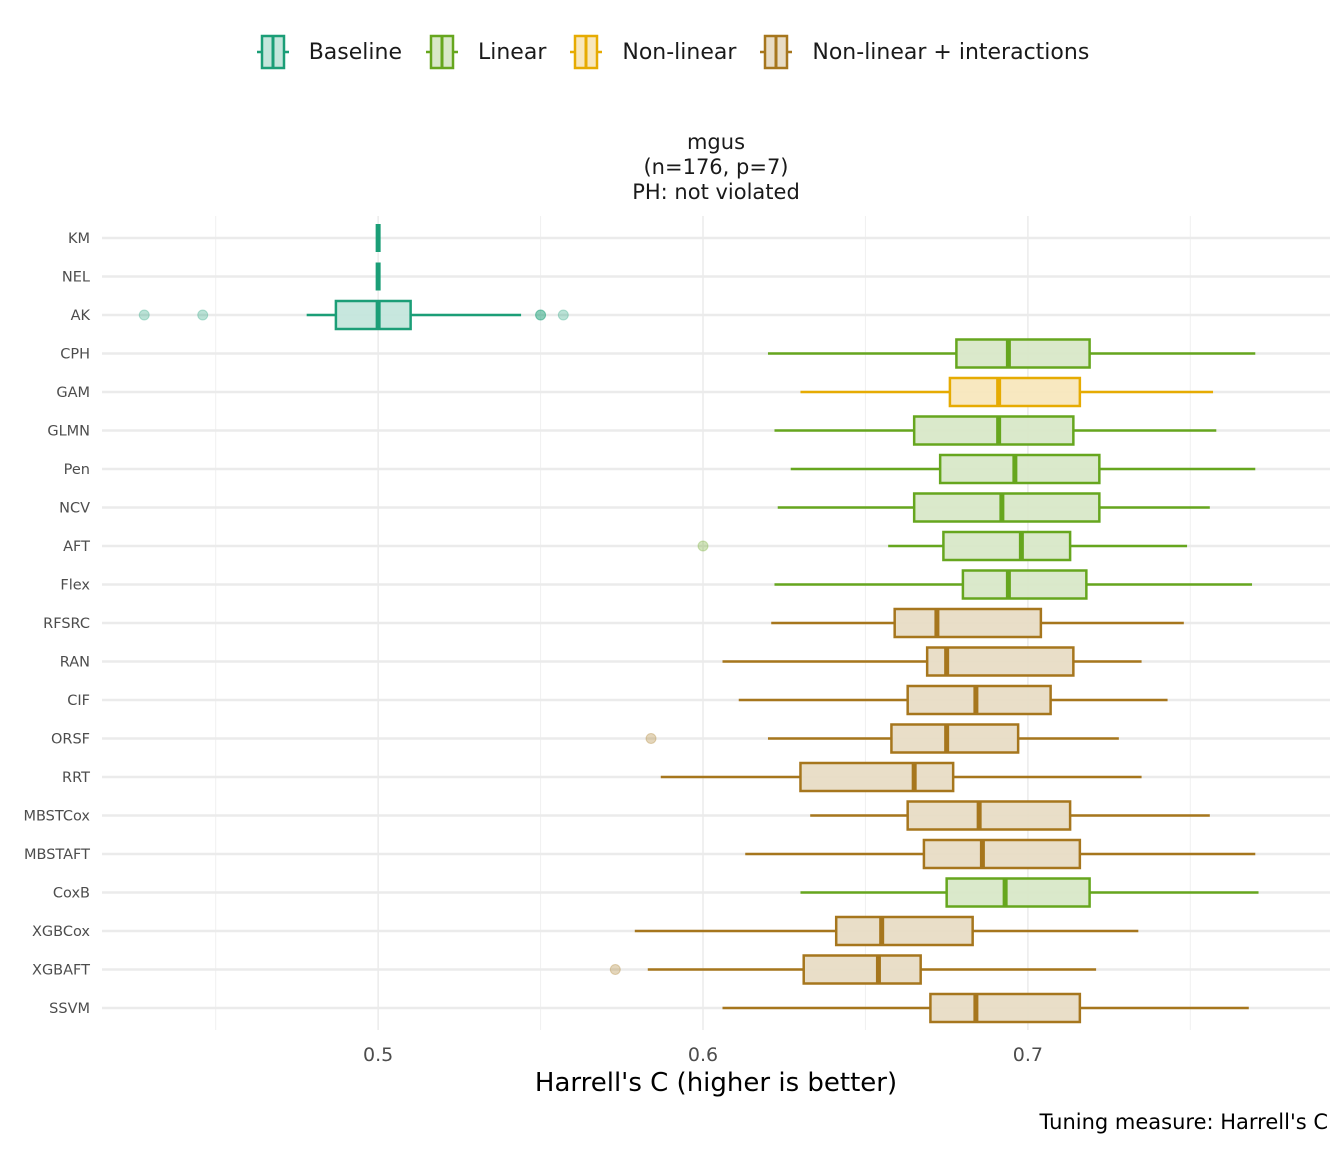  Describe the element at coordinates (79, 239) in the screenshot. I see `y-tick-label: KM` at that location.